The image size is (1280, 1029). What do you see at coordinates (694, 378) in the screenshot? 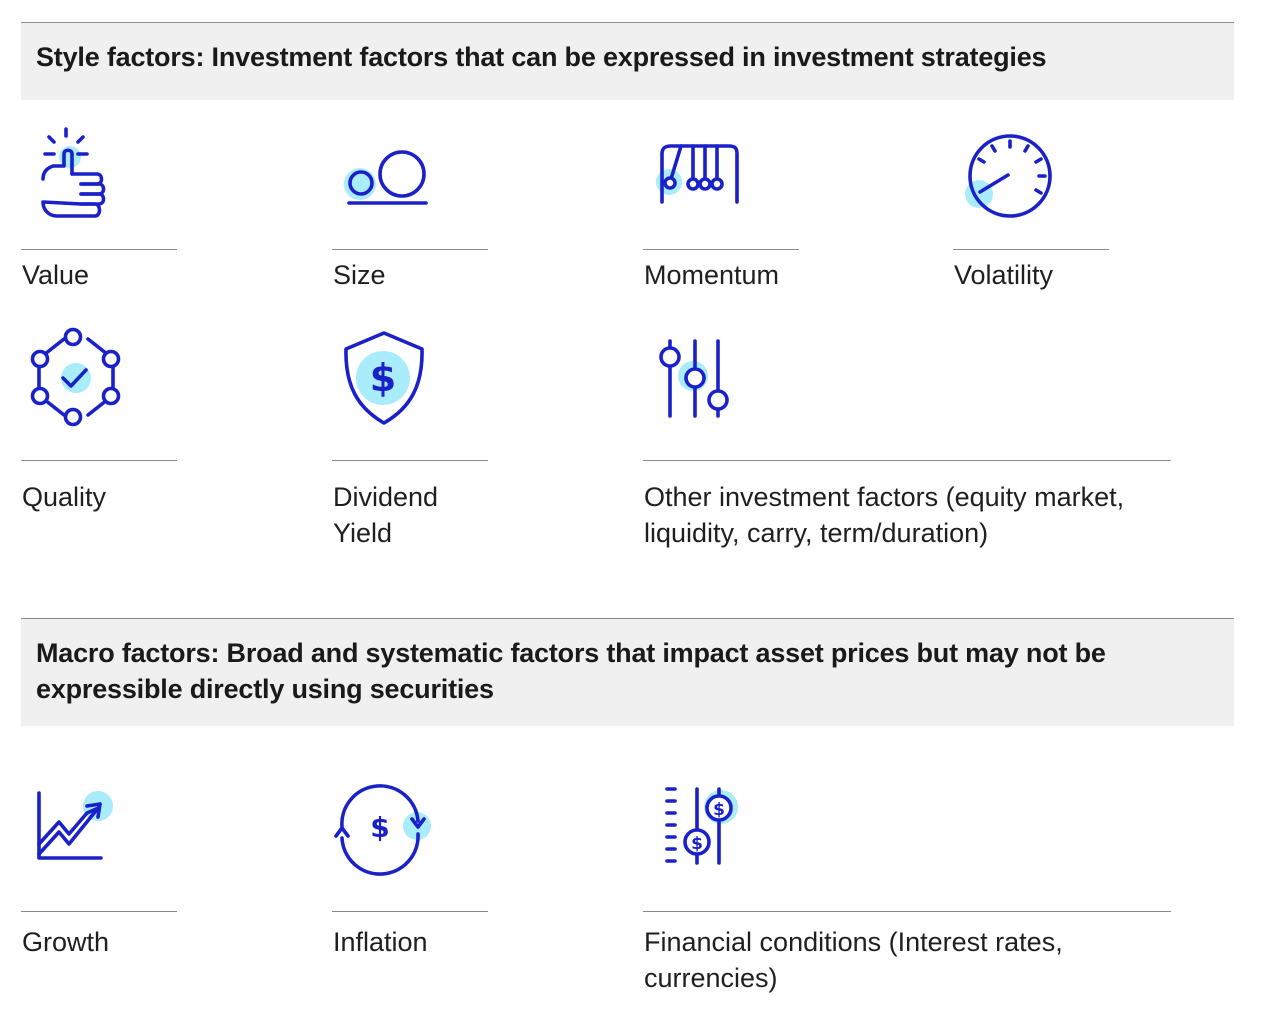
I see `slider-controls-icon` at bounding box center [694, 378].